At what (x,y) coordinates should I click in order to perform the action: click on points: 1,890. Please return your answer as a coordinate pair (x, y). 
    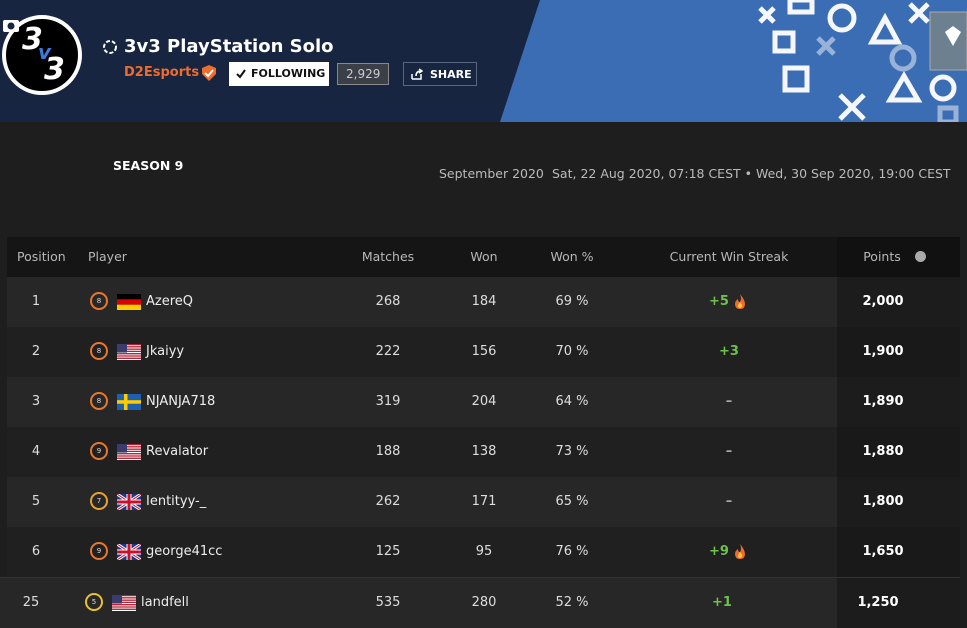
    Looking at the image, I should click on (883, 401).